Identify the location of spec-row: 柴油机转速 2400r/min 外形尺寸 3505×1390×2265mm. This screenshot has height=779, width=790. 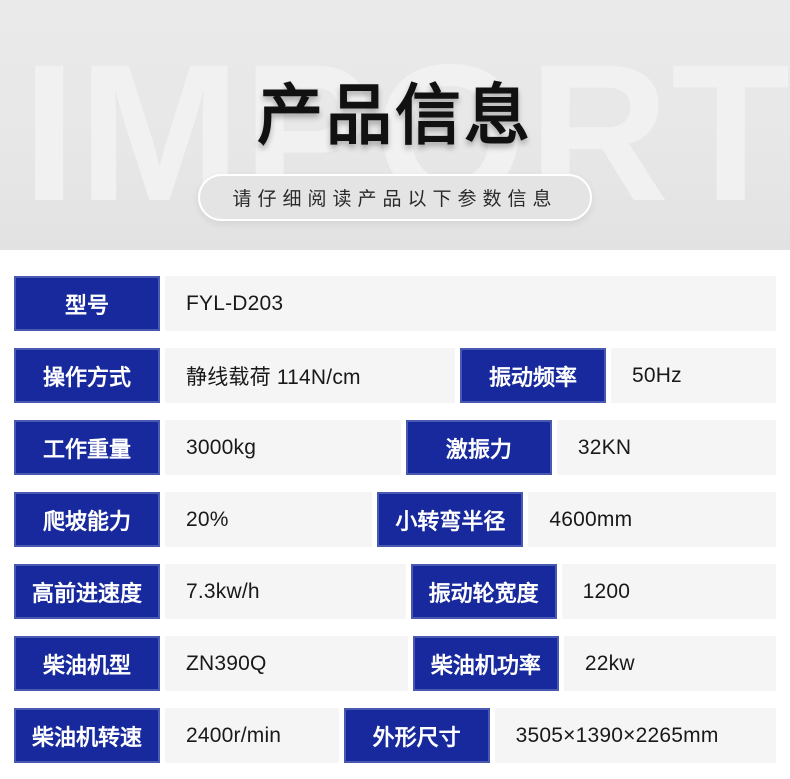
(395, 735).